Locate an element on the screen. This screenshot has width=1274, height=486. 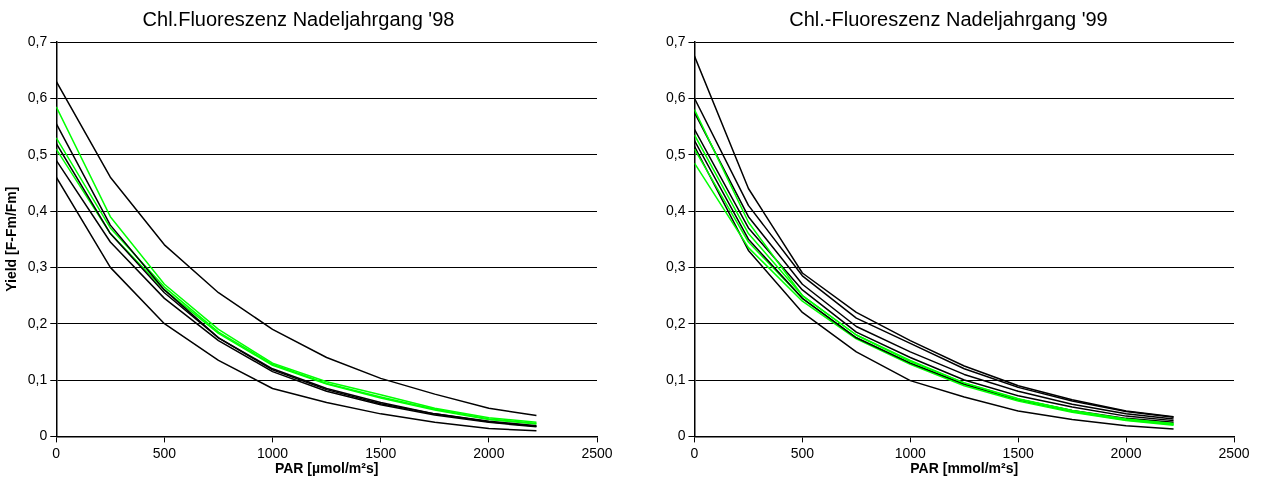
chart-title: Chl.-Fluoreszenz Nadeljahrgang '99 is located at coordinates (948, 18).